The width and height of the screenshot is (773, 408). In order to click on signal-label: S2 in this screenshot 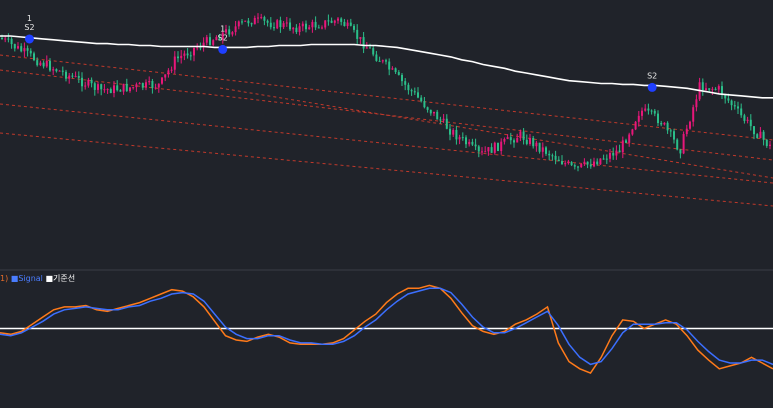, I will do `click(29, 27)`.